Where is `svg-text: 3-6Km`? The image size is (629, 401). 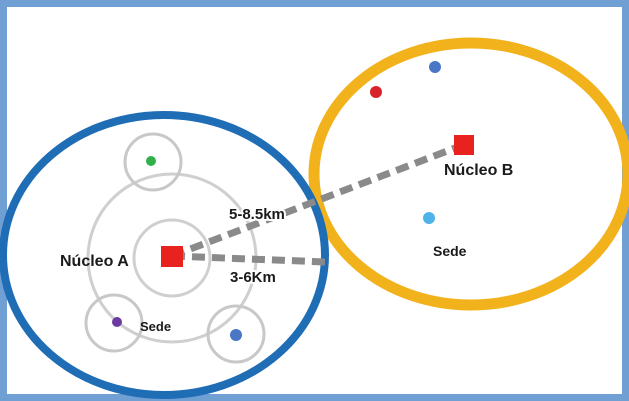
svg-text: 3-6Km is located at coordinates (253, 277).